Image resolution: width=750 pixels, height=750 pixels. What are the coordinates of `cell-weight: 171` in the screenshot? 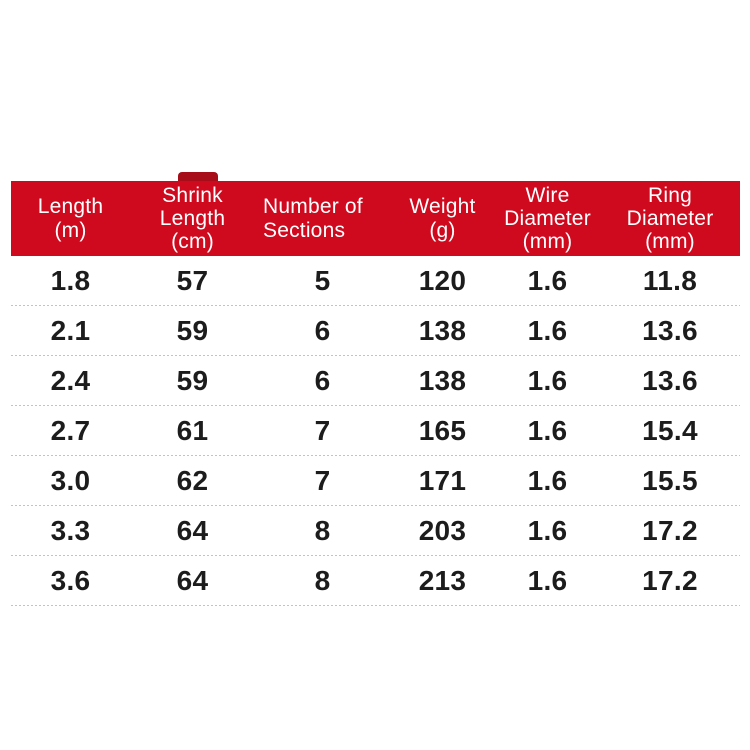 It's located at (442, 480).